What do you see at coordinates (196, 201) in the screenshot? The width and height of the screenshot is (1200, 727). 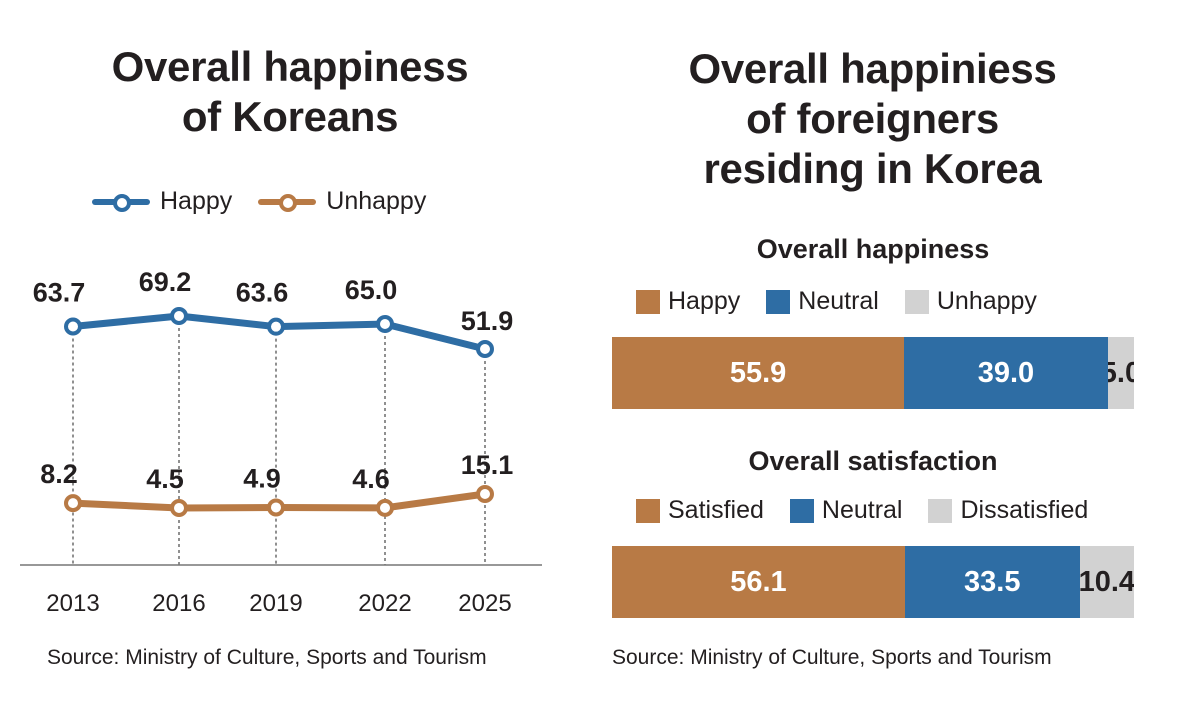 I see `legend-label-happy: Happy` at bounding box center [196, 201].